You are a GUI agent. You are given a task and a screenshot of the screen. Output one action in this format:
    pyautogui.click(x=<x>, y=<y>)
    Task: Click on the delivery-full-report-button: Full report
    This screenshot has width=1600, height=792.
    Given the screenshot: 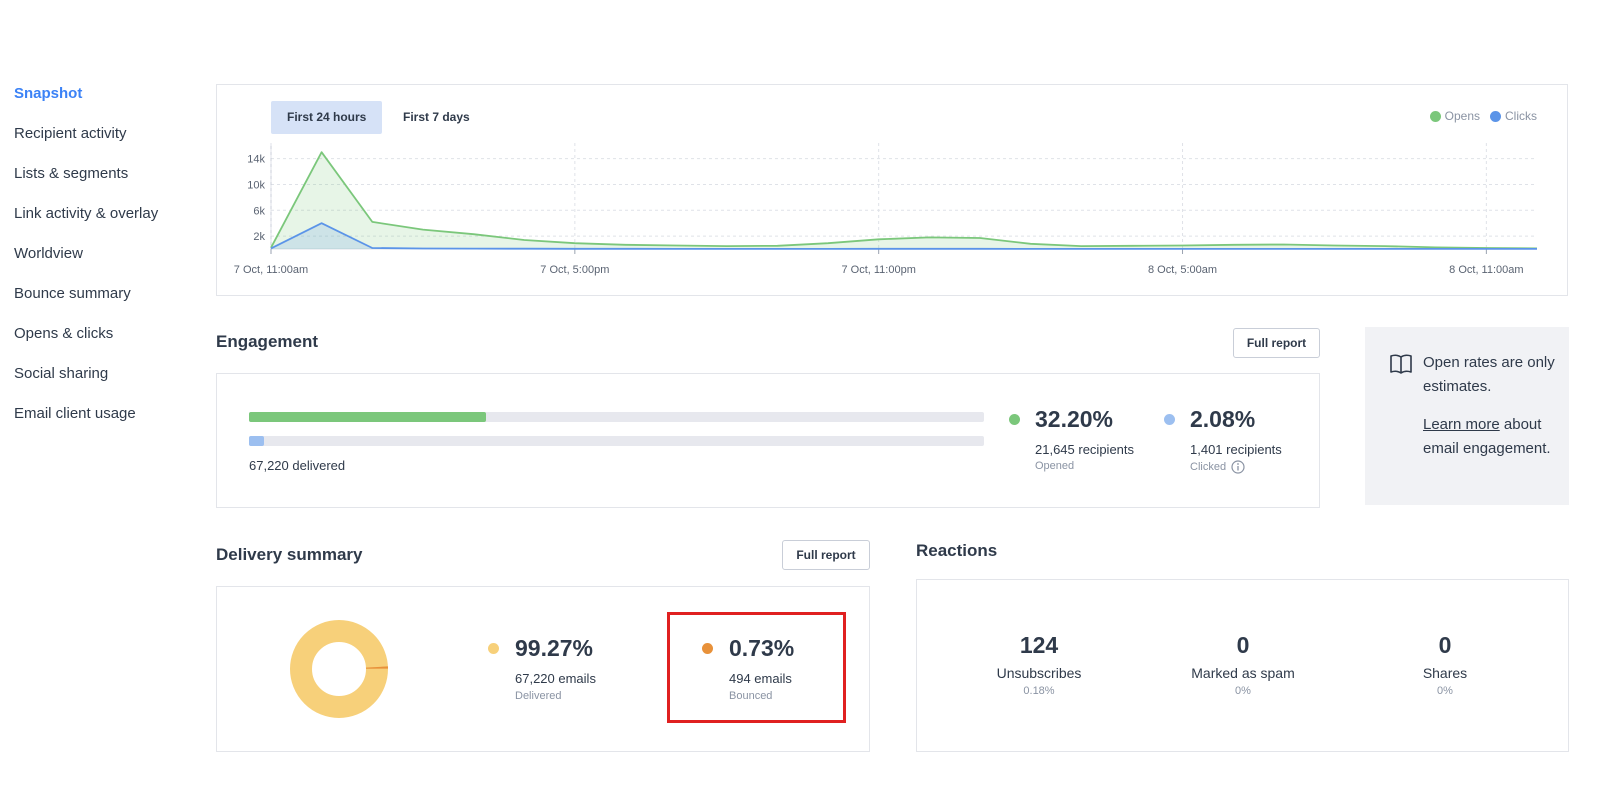 What is the action you would take?
    pyautogui.click(x=826, y=555)
    